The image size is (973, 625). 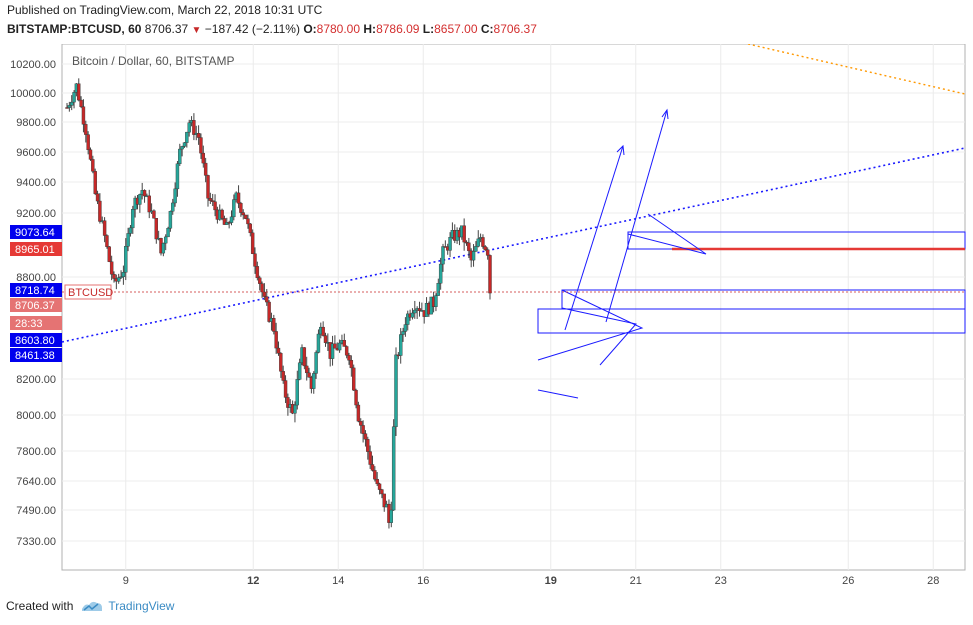 What do you see at coordinates (667, 234) in the screenshot?
I see `flag-lines` at bounding box center [667, 234].